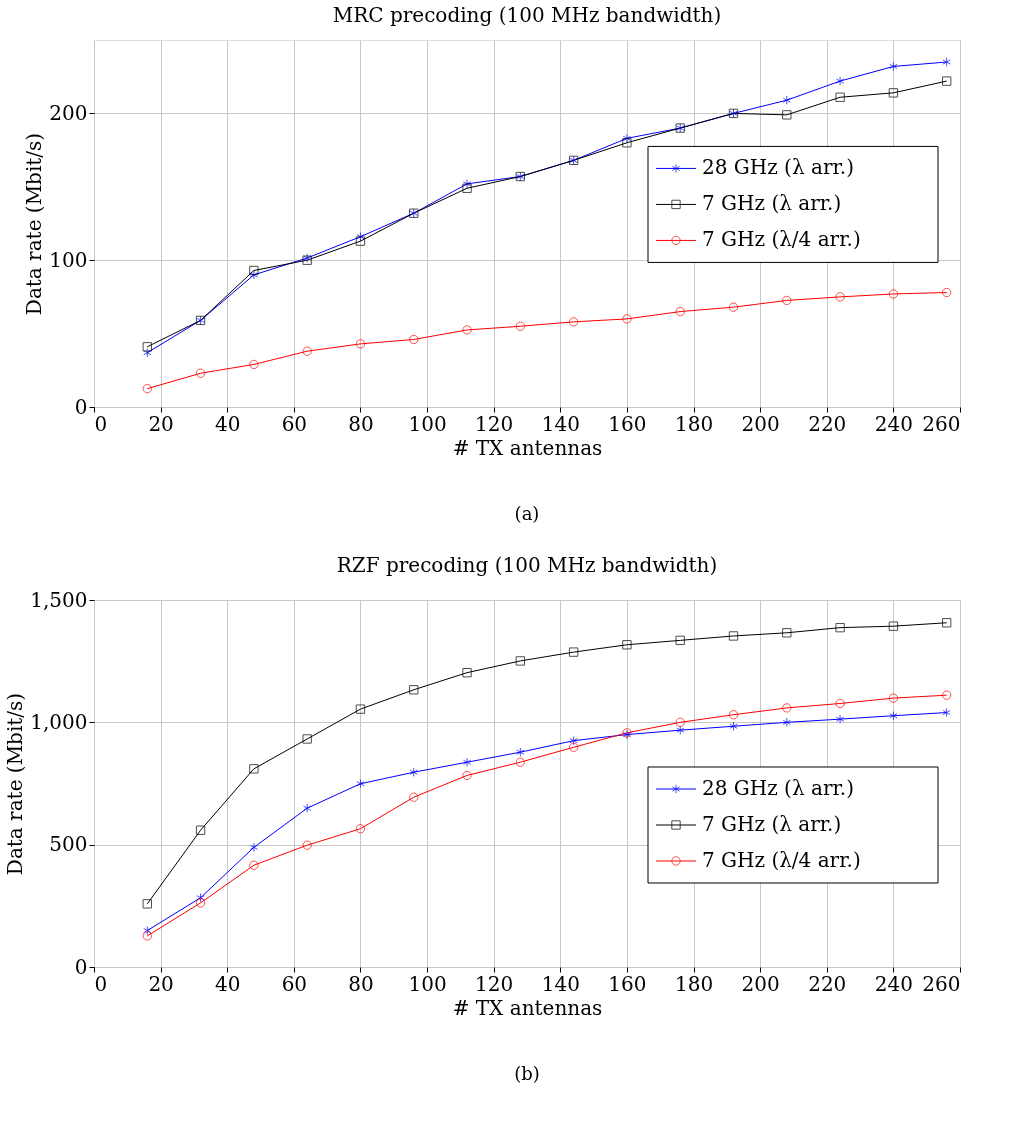  Describe the element at coordinates (527, 513) in the screenshot. I see `text: (a)` at that location.